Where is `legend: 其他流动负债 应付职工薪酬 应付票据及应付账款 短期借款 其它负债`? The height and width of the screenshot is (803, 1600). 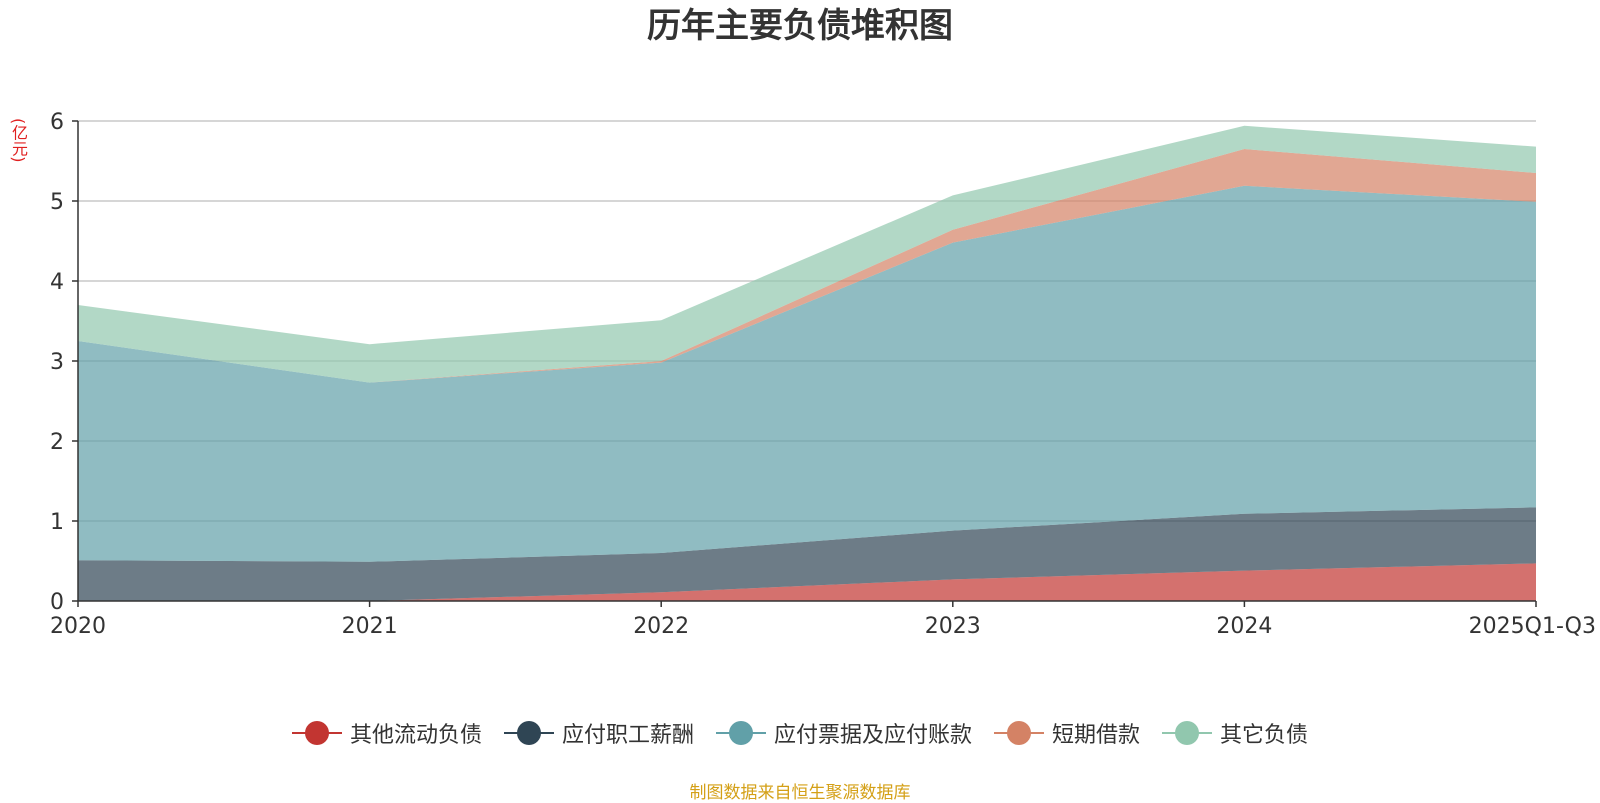 legend: 其他流动负债 应付职工薪酬 应付票据及应付账款 短期借款 其它负债 is located at coordinates (800, 733).